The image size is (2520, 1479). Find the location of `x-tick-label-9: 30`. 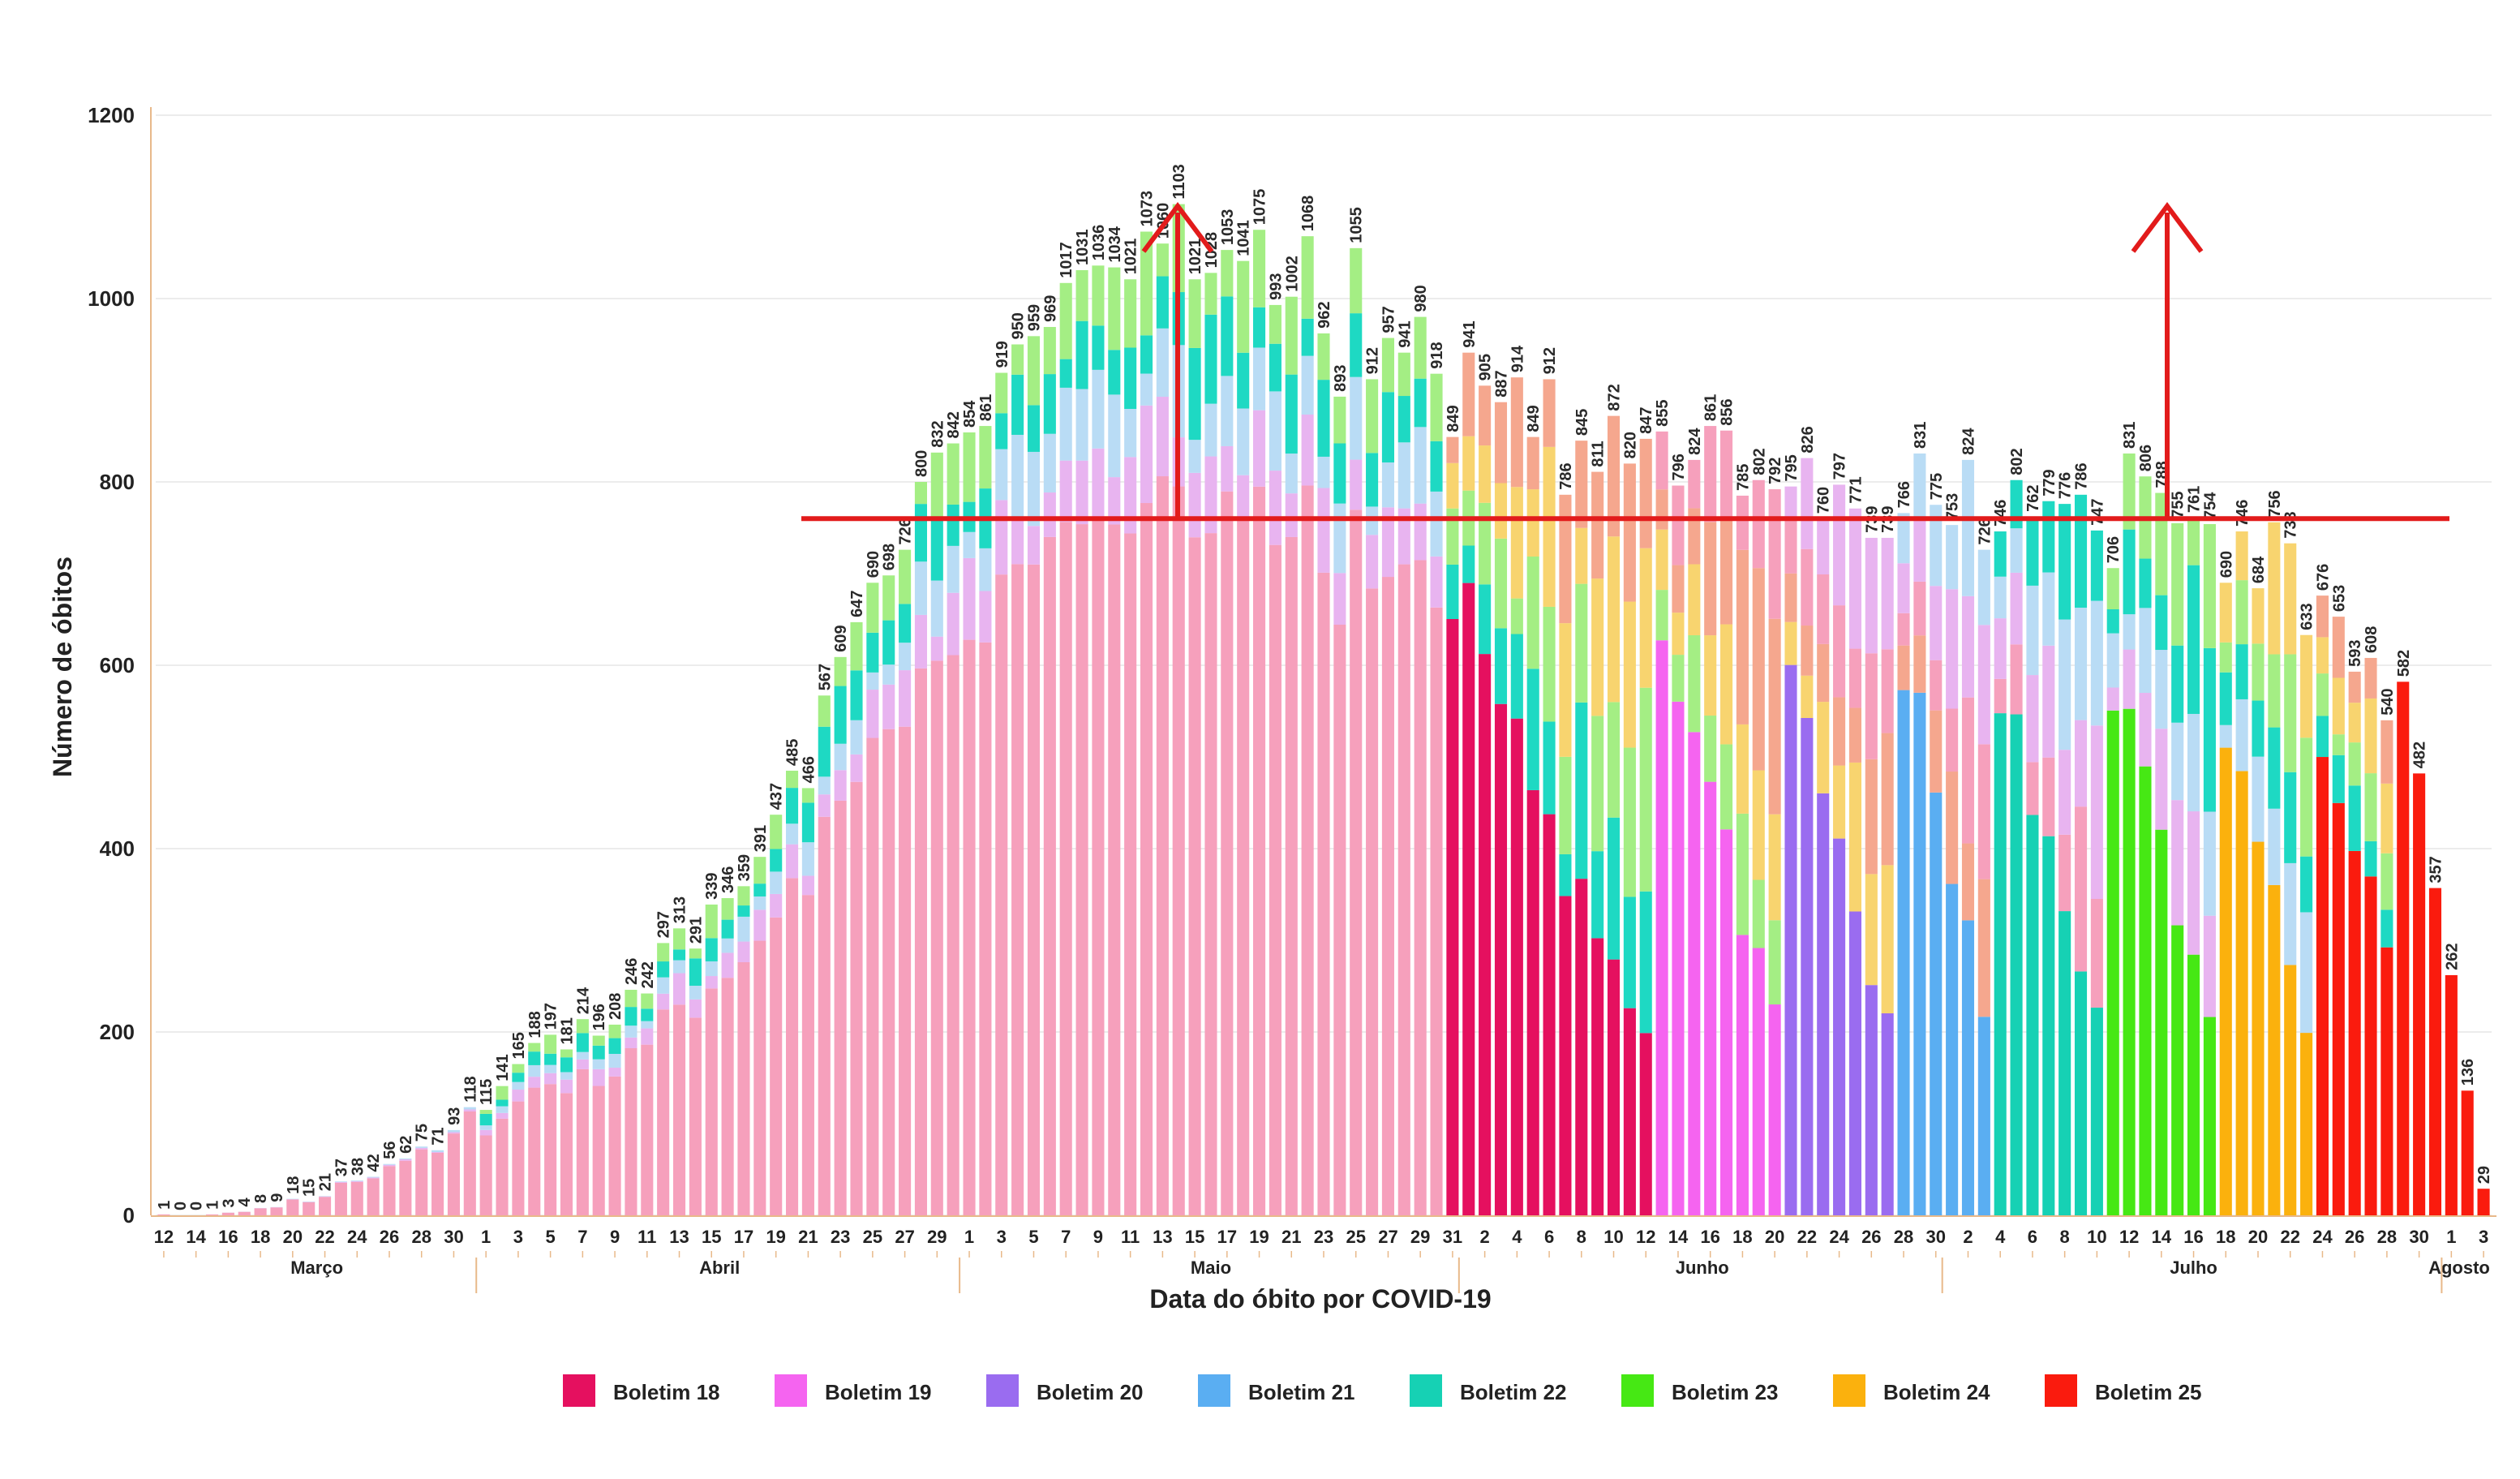

x-tick-label-9: 30 is located at coordinates (454, 1237).